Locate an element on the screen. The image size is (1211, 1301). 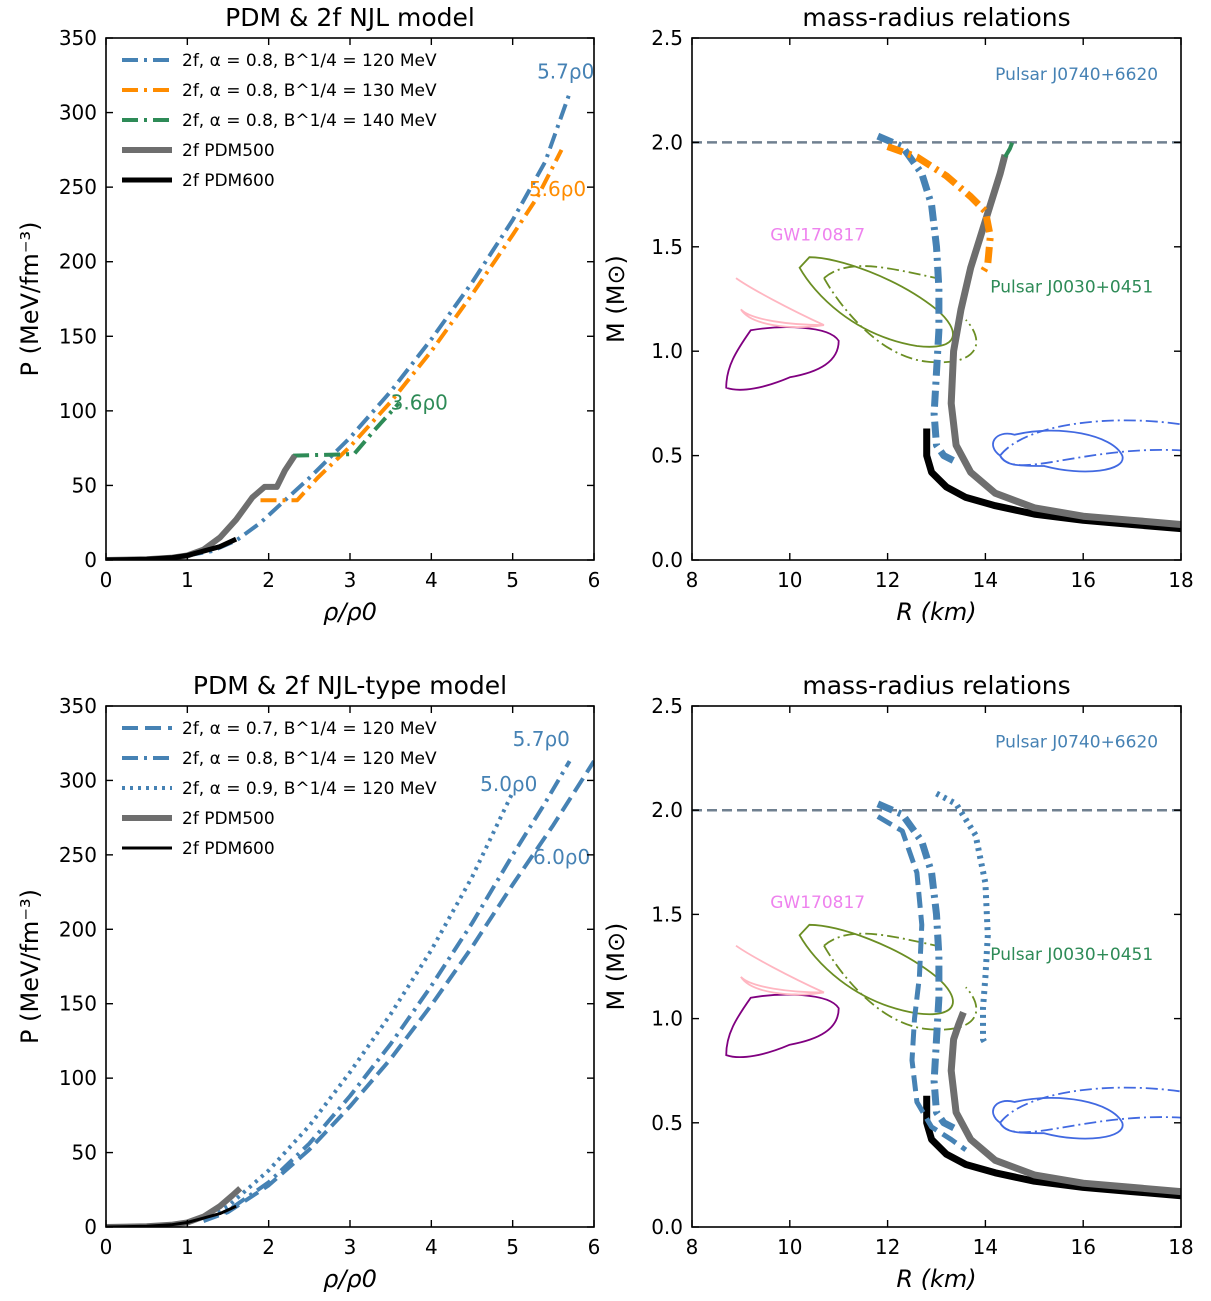
annotation-label-1: 5.7ρ0 is located at coordinates (541, 739).